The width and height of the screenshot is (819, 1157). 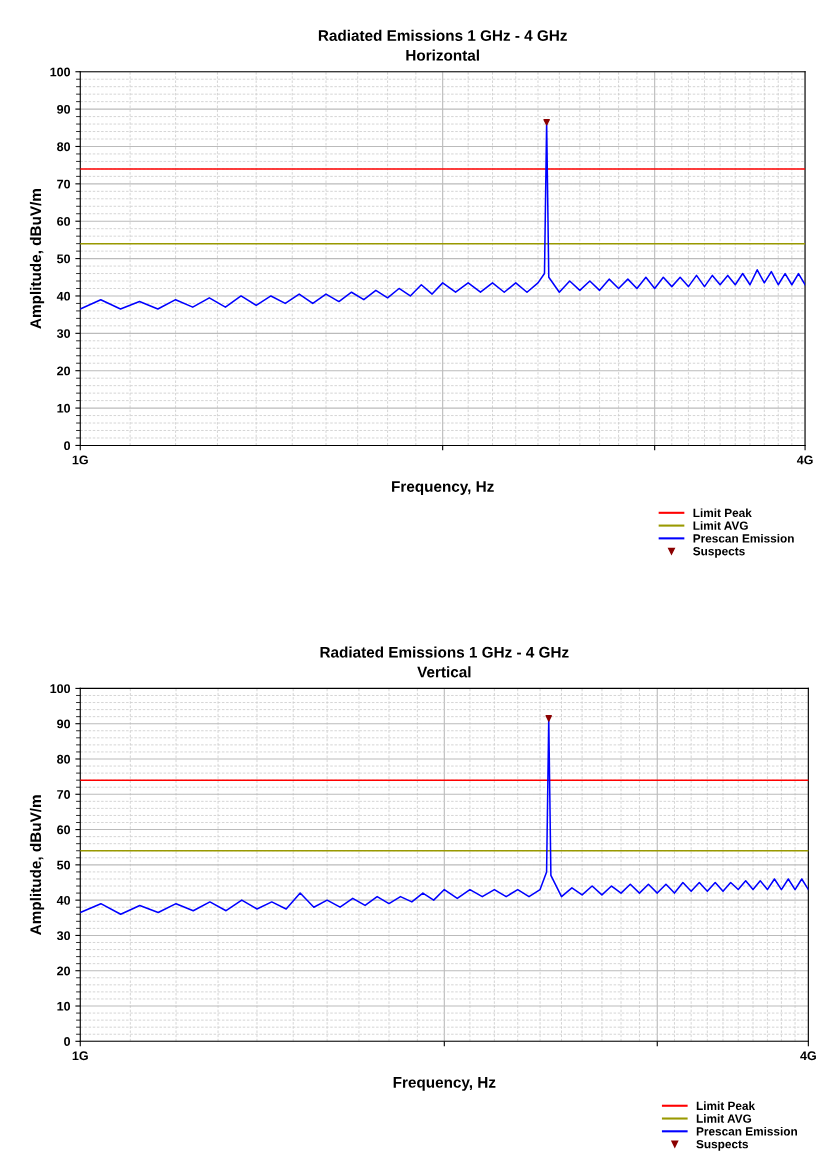 What do you see at coordinates (442, 55) in the screenshot?
I see `chart-subtitle: Horizontal` at bounding box center [442, 55].